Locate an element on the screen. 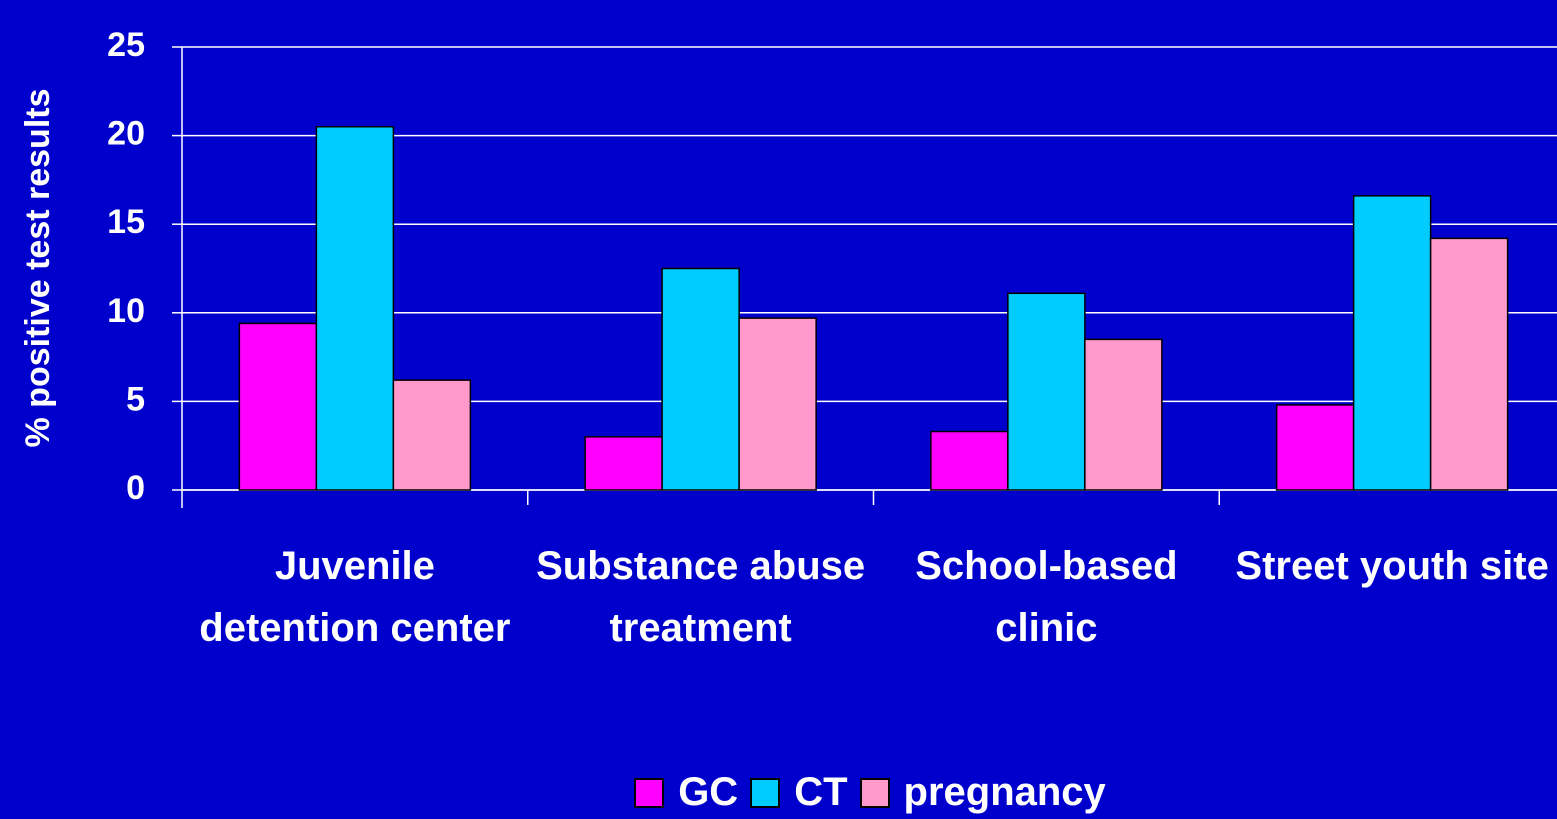  legend-item: pregnancy is located at coordinates (980, 792).